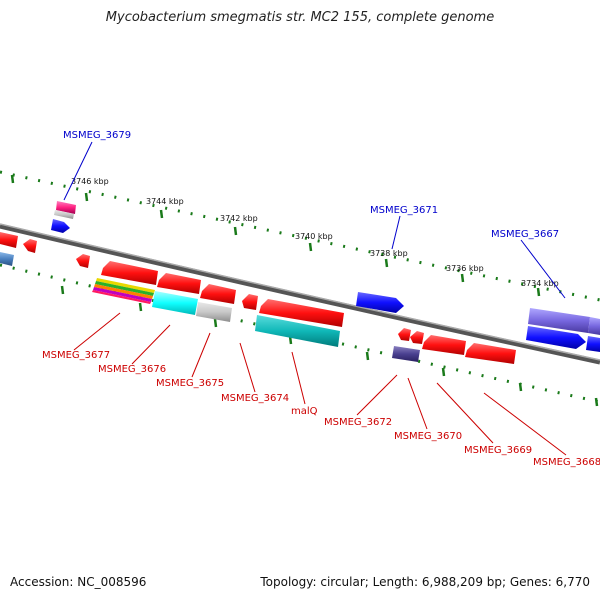  What do you see at coordinates (97, 135) in the screenshot?
I see `gene-label-msmeg-3679: MSMEG_3679` at bounding box center [97, 135].